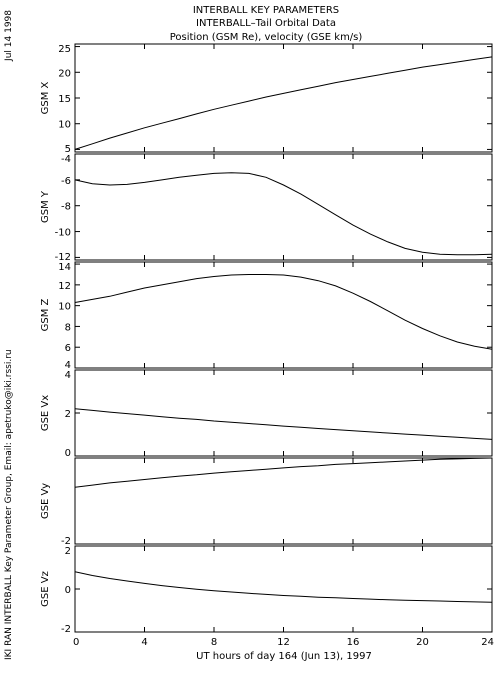 The width and height of the screenshot is (504, 684). Describe the element at coordinates (45, 501) in the screenshot. I see `y-axis-label-gse-vy: GSE Vy` at that location.